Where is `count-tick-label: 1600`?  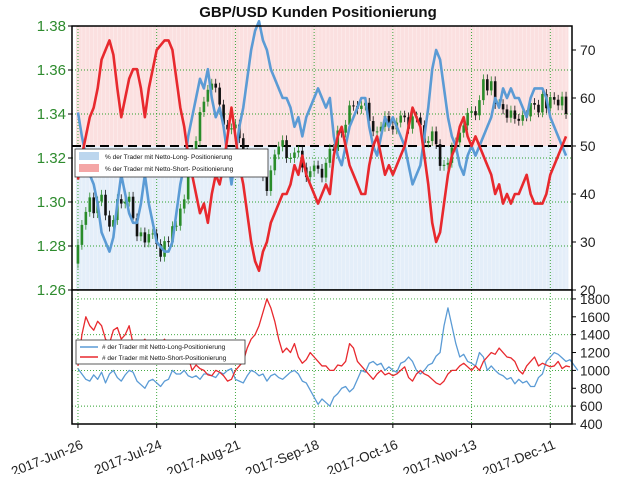 count-tick-label: 1600 is located at coordinates (595, 317).